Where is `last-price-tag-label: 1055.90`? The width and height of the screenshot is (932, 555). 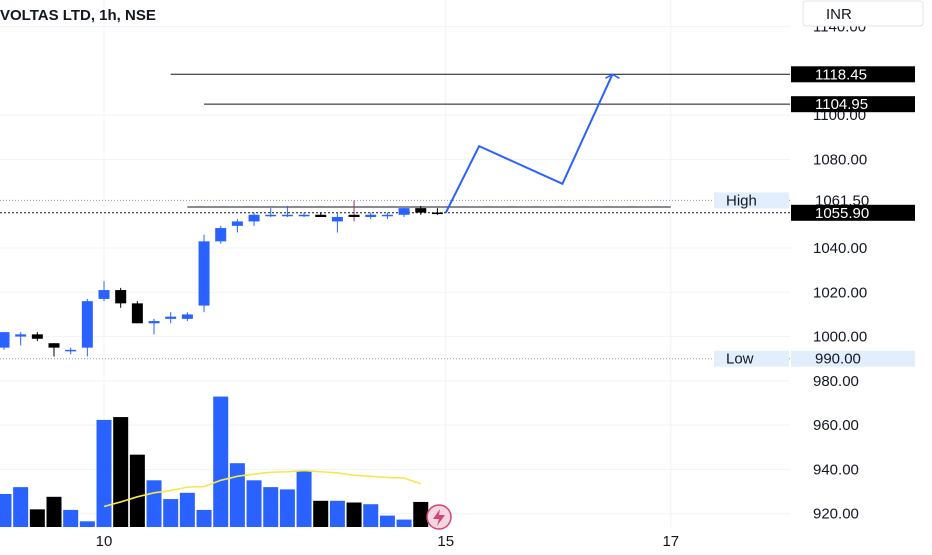
last-price-tag-label: 1055.90 is located at coordinates (842, 213).